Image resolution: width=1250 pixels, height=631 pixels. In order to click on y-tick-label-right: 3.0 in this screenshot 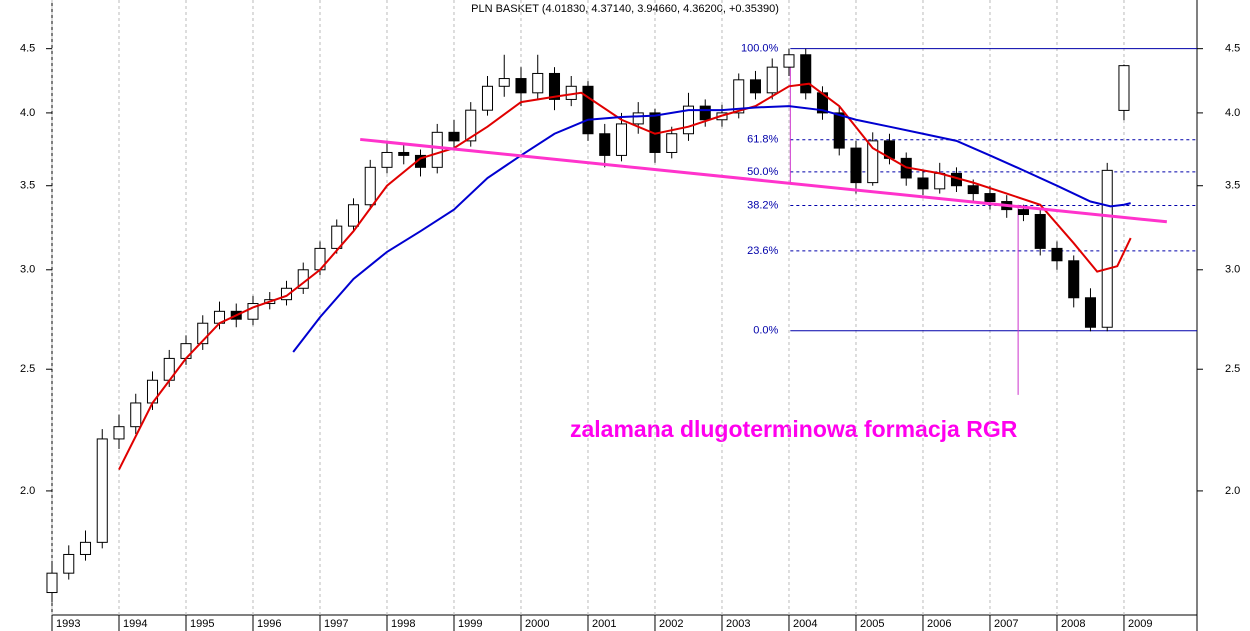, I will do `click(1232, 270)`.